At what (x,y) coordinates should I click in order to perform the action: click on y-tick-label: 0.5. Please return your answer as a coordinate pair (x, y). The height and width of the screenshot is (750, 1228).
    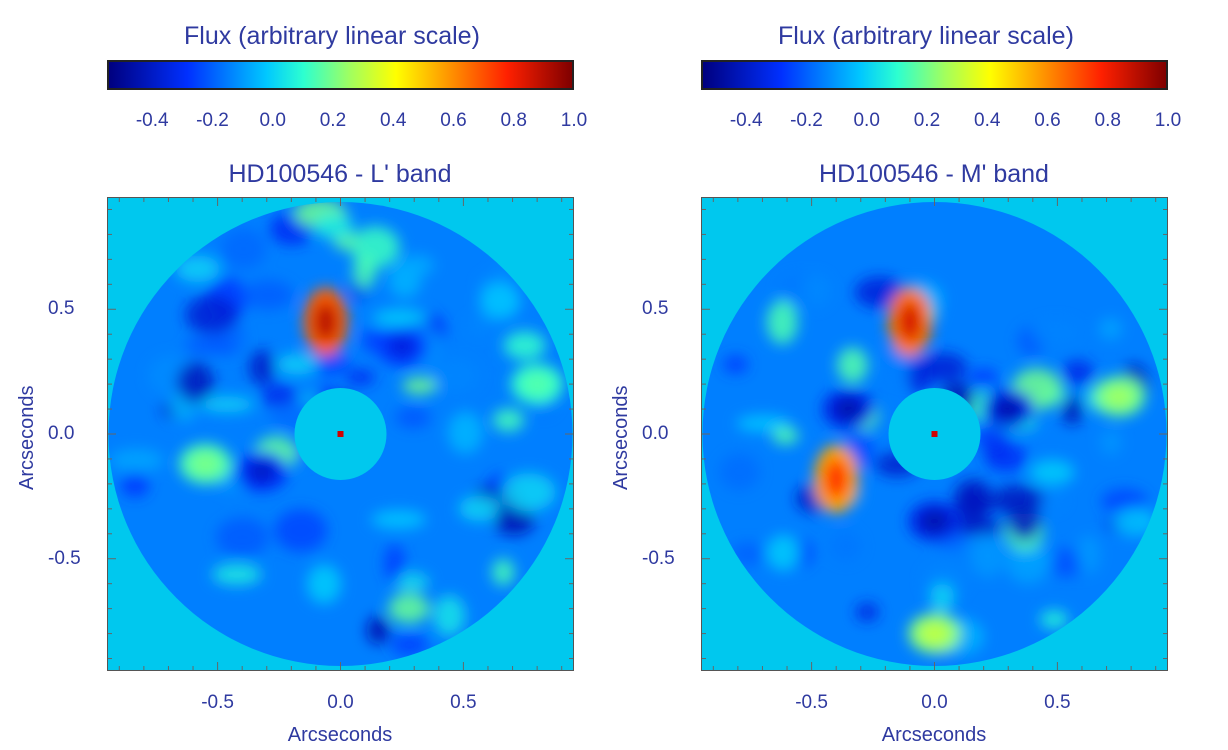
    Looking at the image, I should click on (61, 309).